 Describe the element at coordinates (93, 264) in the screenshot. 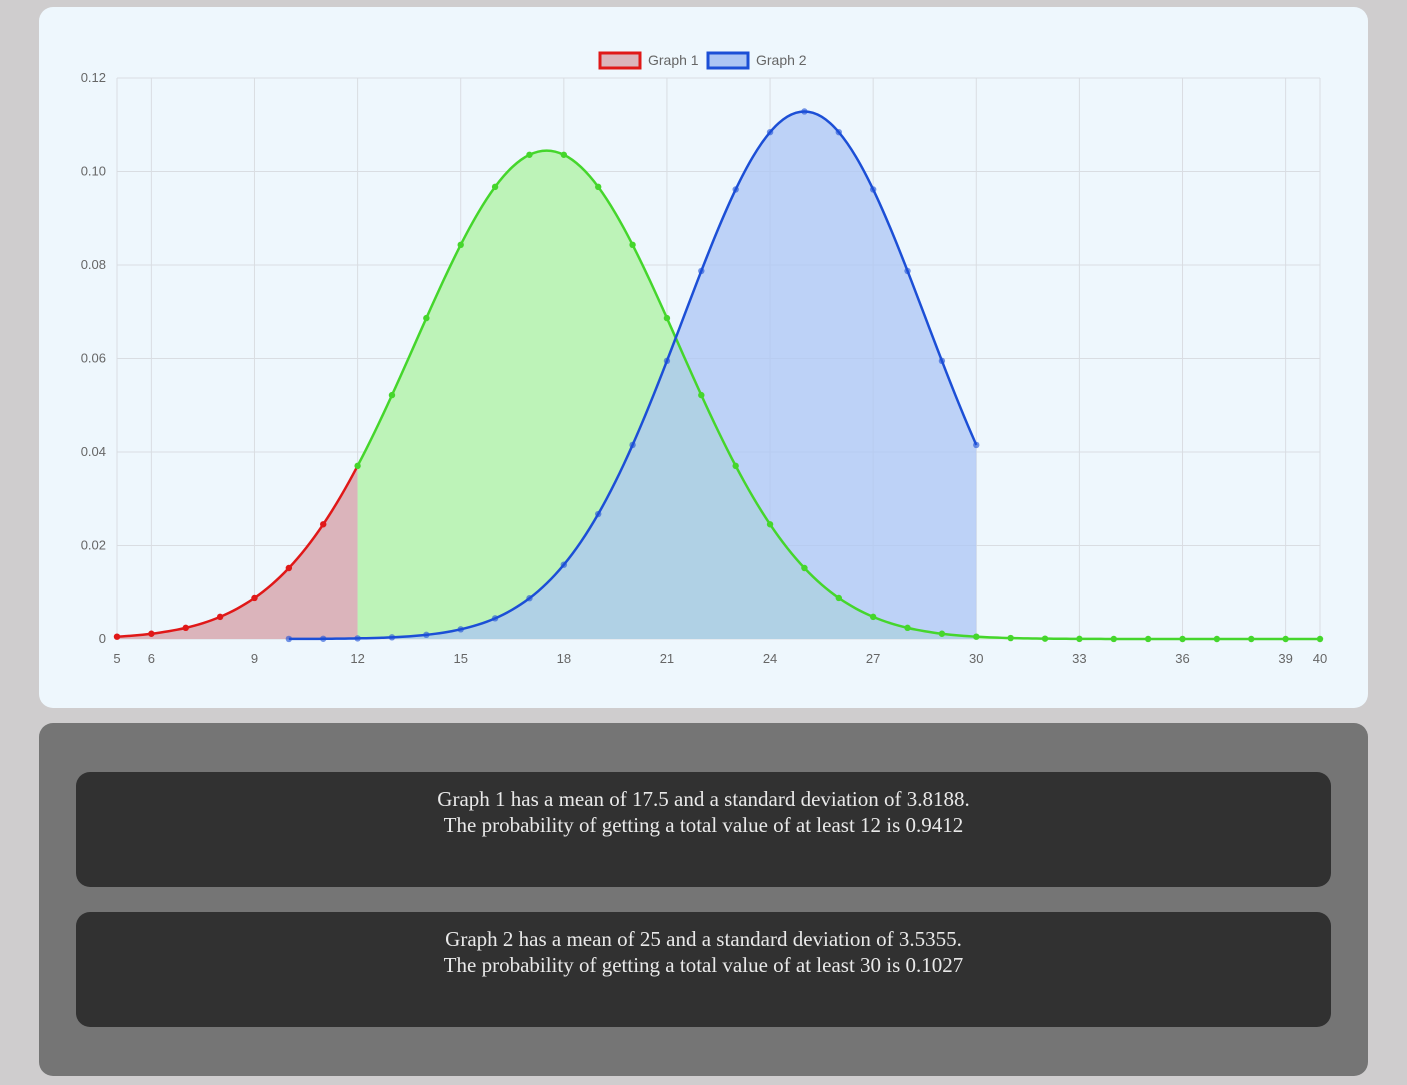

I see `y-tick-label: 0.08` at that location.